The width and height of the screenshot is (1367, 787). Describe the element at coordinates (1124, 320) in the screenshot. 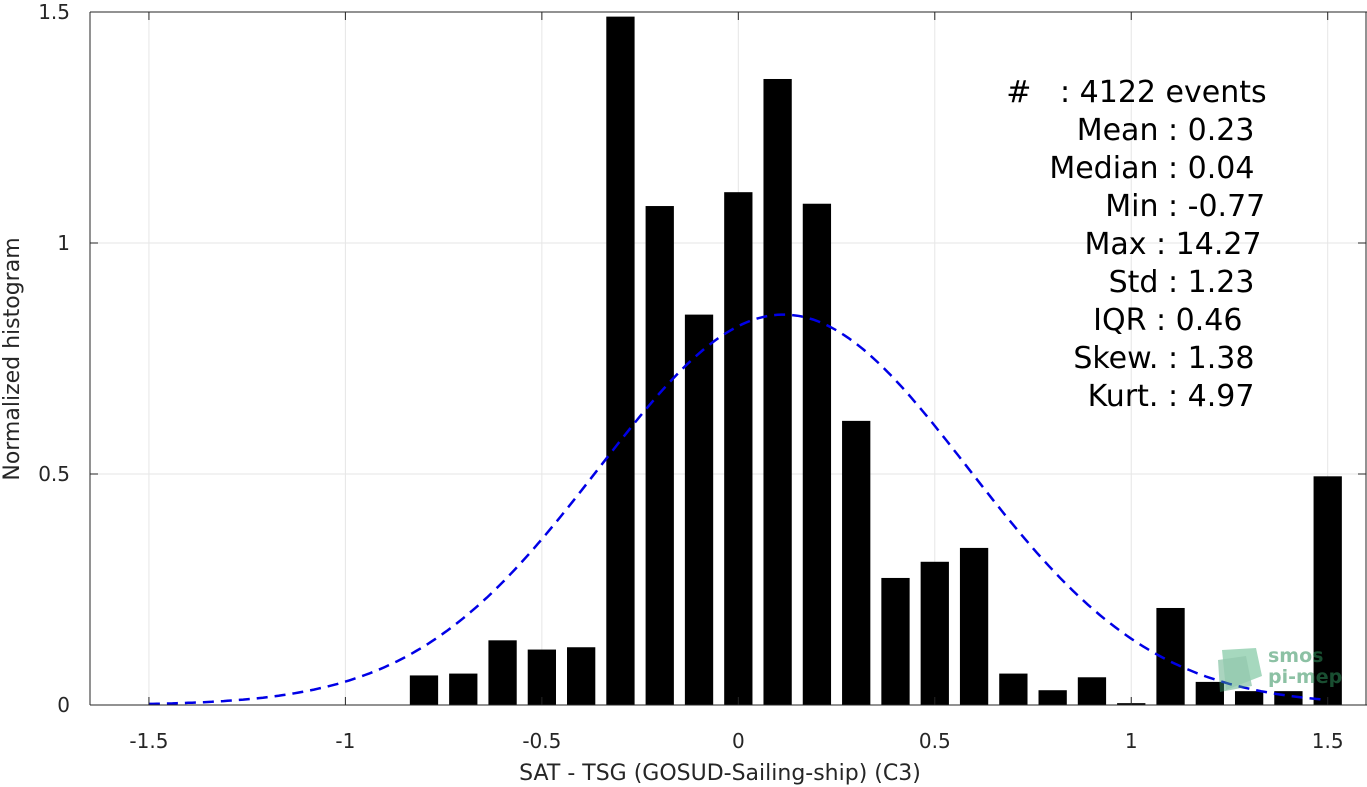

I see `stat-key: IQR` at that location.